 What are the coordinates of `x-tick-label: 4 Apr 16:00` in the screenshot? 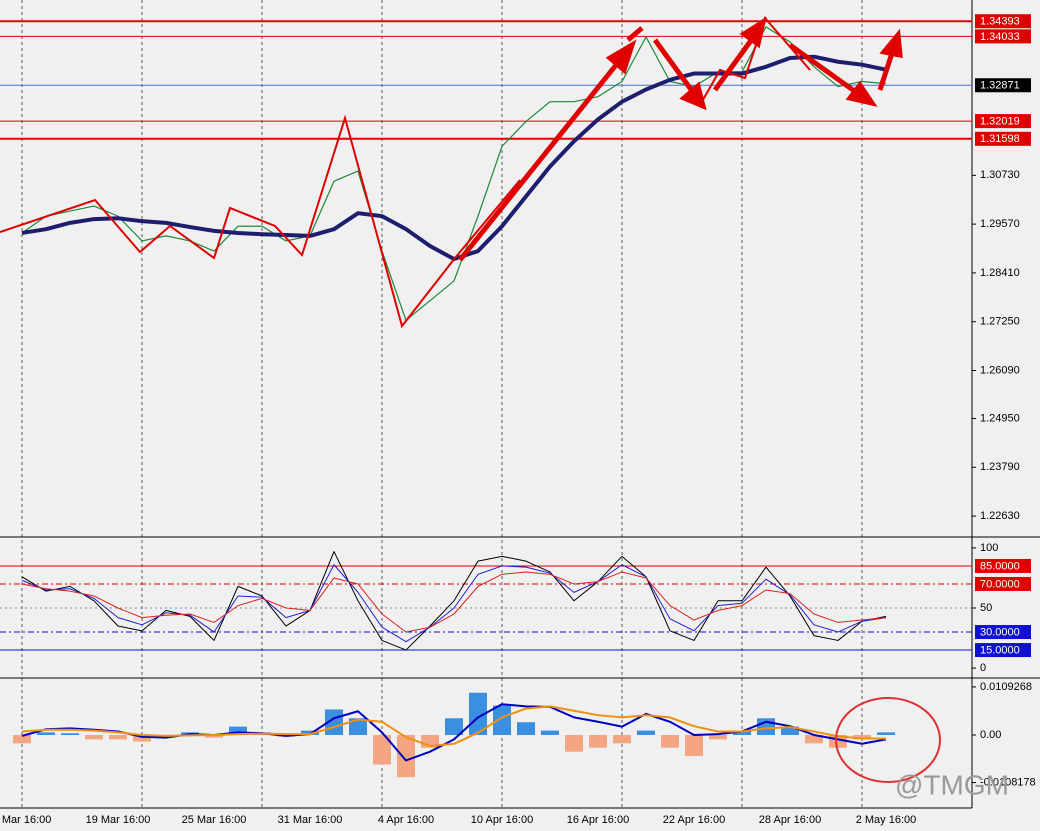 It's located at (406, 820).